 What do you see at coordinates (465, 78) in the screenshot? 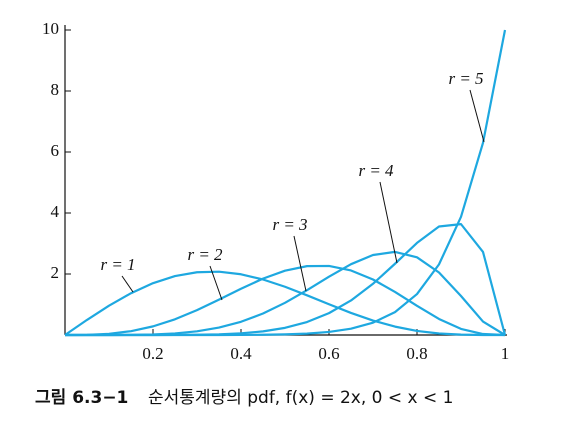
I see `series-label: r = 5` at bounding box center [465, 78].